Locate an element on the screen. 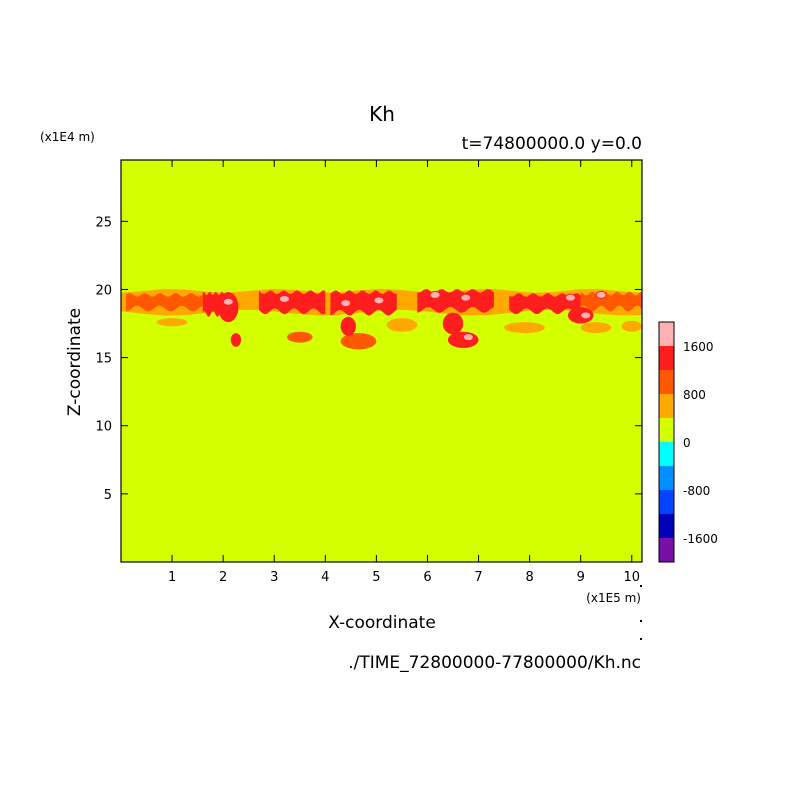 Image resolution: width=804 pixels, height=804 pixels. y-tick-label: 15 is located at coordinates (103, 359).